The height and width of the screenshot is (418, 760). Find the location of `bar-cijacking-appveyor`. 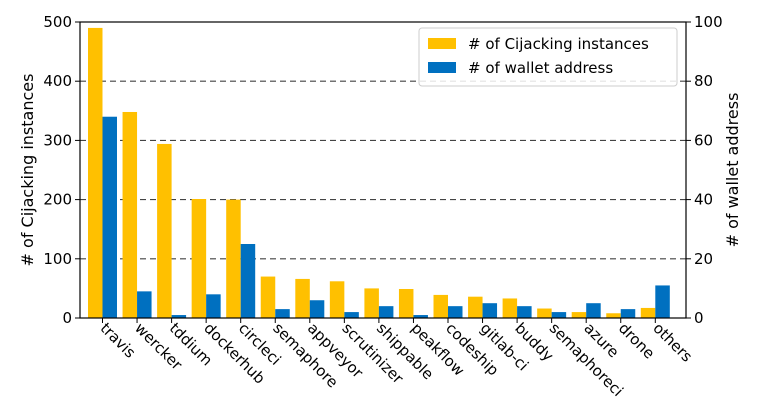

bar-cijacking-appveyor is located at coordinates (302, 298).